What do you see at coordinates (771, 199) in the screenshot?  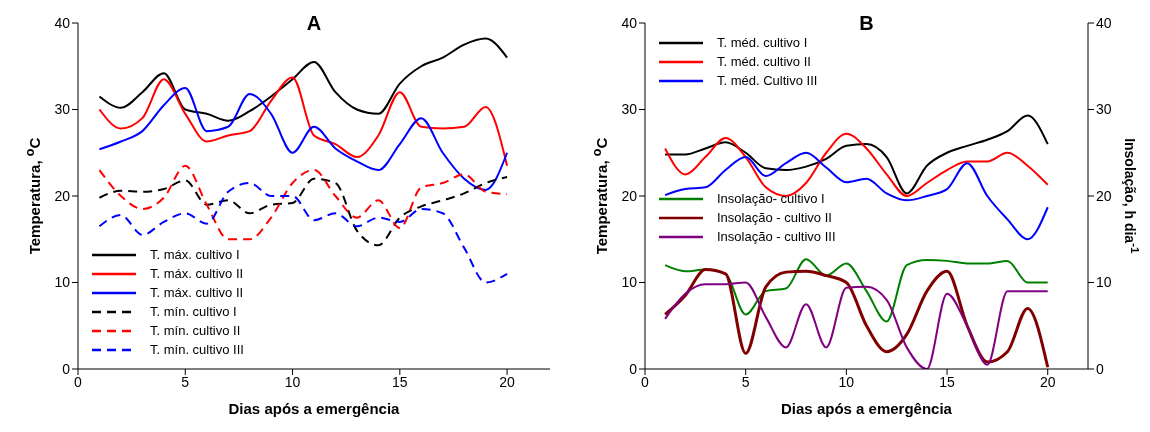 I see `legend-label: Insolação- cultivo I` at bounding box center [771, 199].